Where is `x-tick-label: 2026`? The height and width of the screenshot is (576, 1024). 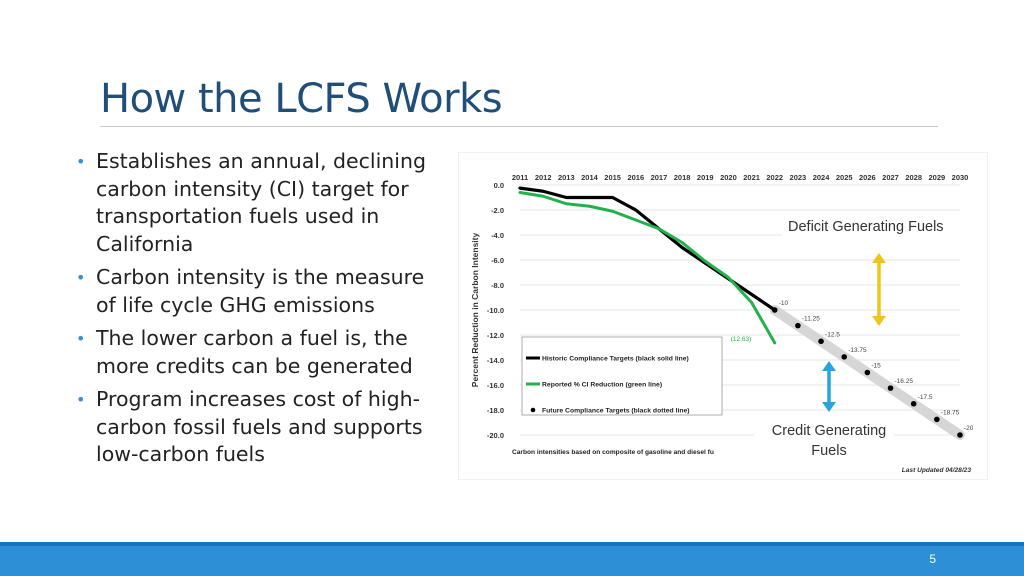
x-tick-label: 2026 is located at coordinates (867, 177).